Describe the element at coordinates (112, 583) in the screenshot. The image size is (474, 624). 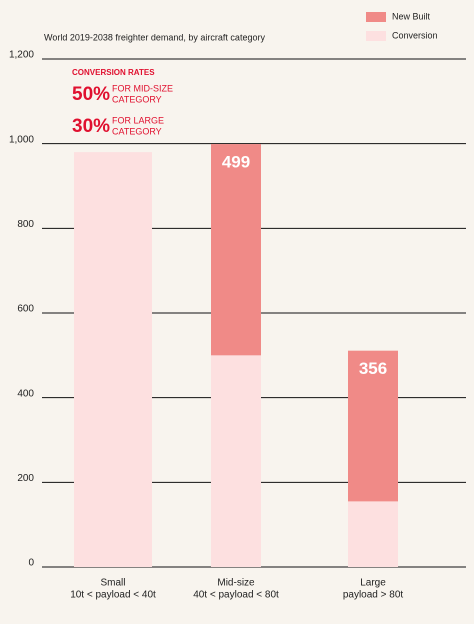
I see `x-tick-label: Small` at that location.